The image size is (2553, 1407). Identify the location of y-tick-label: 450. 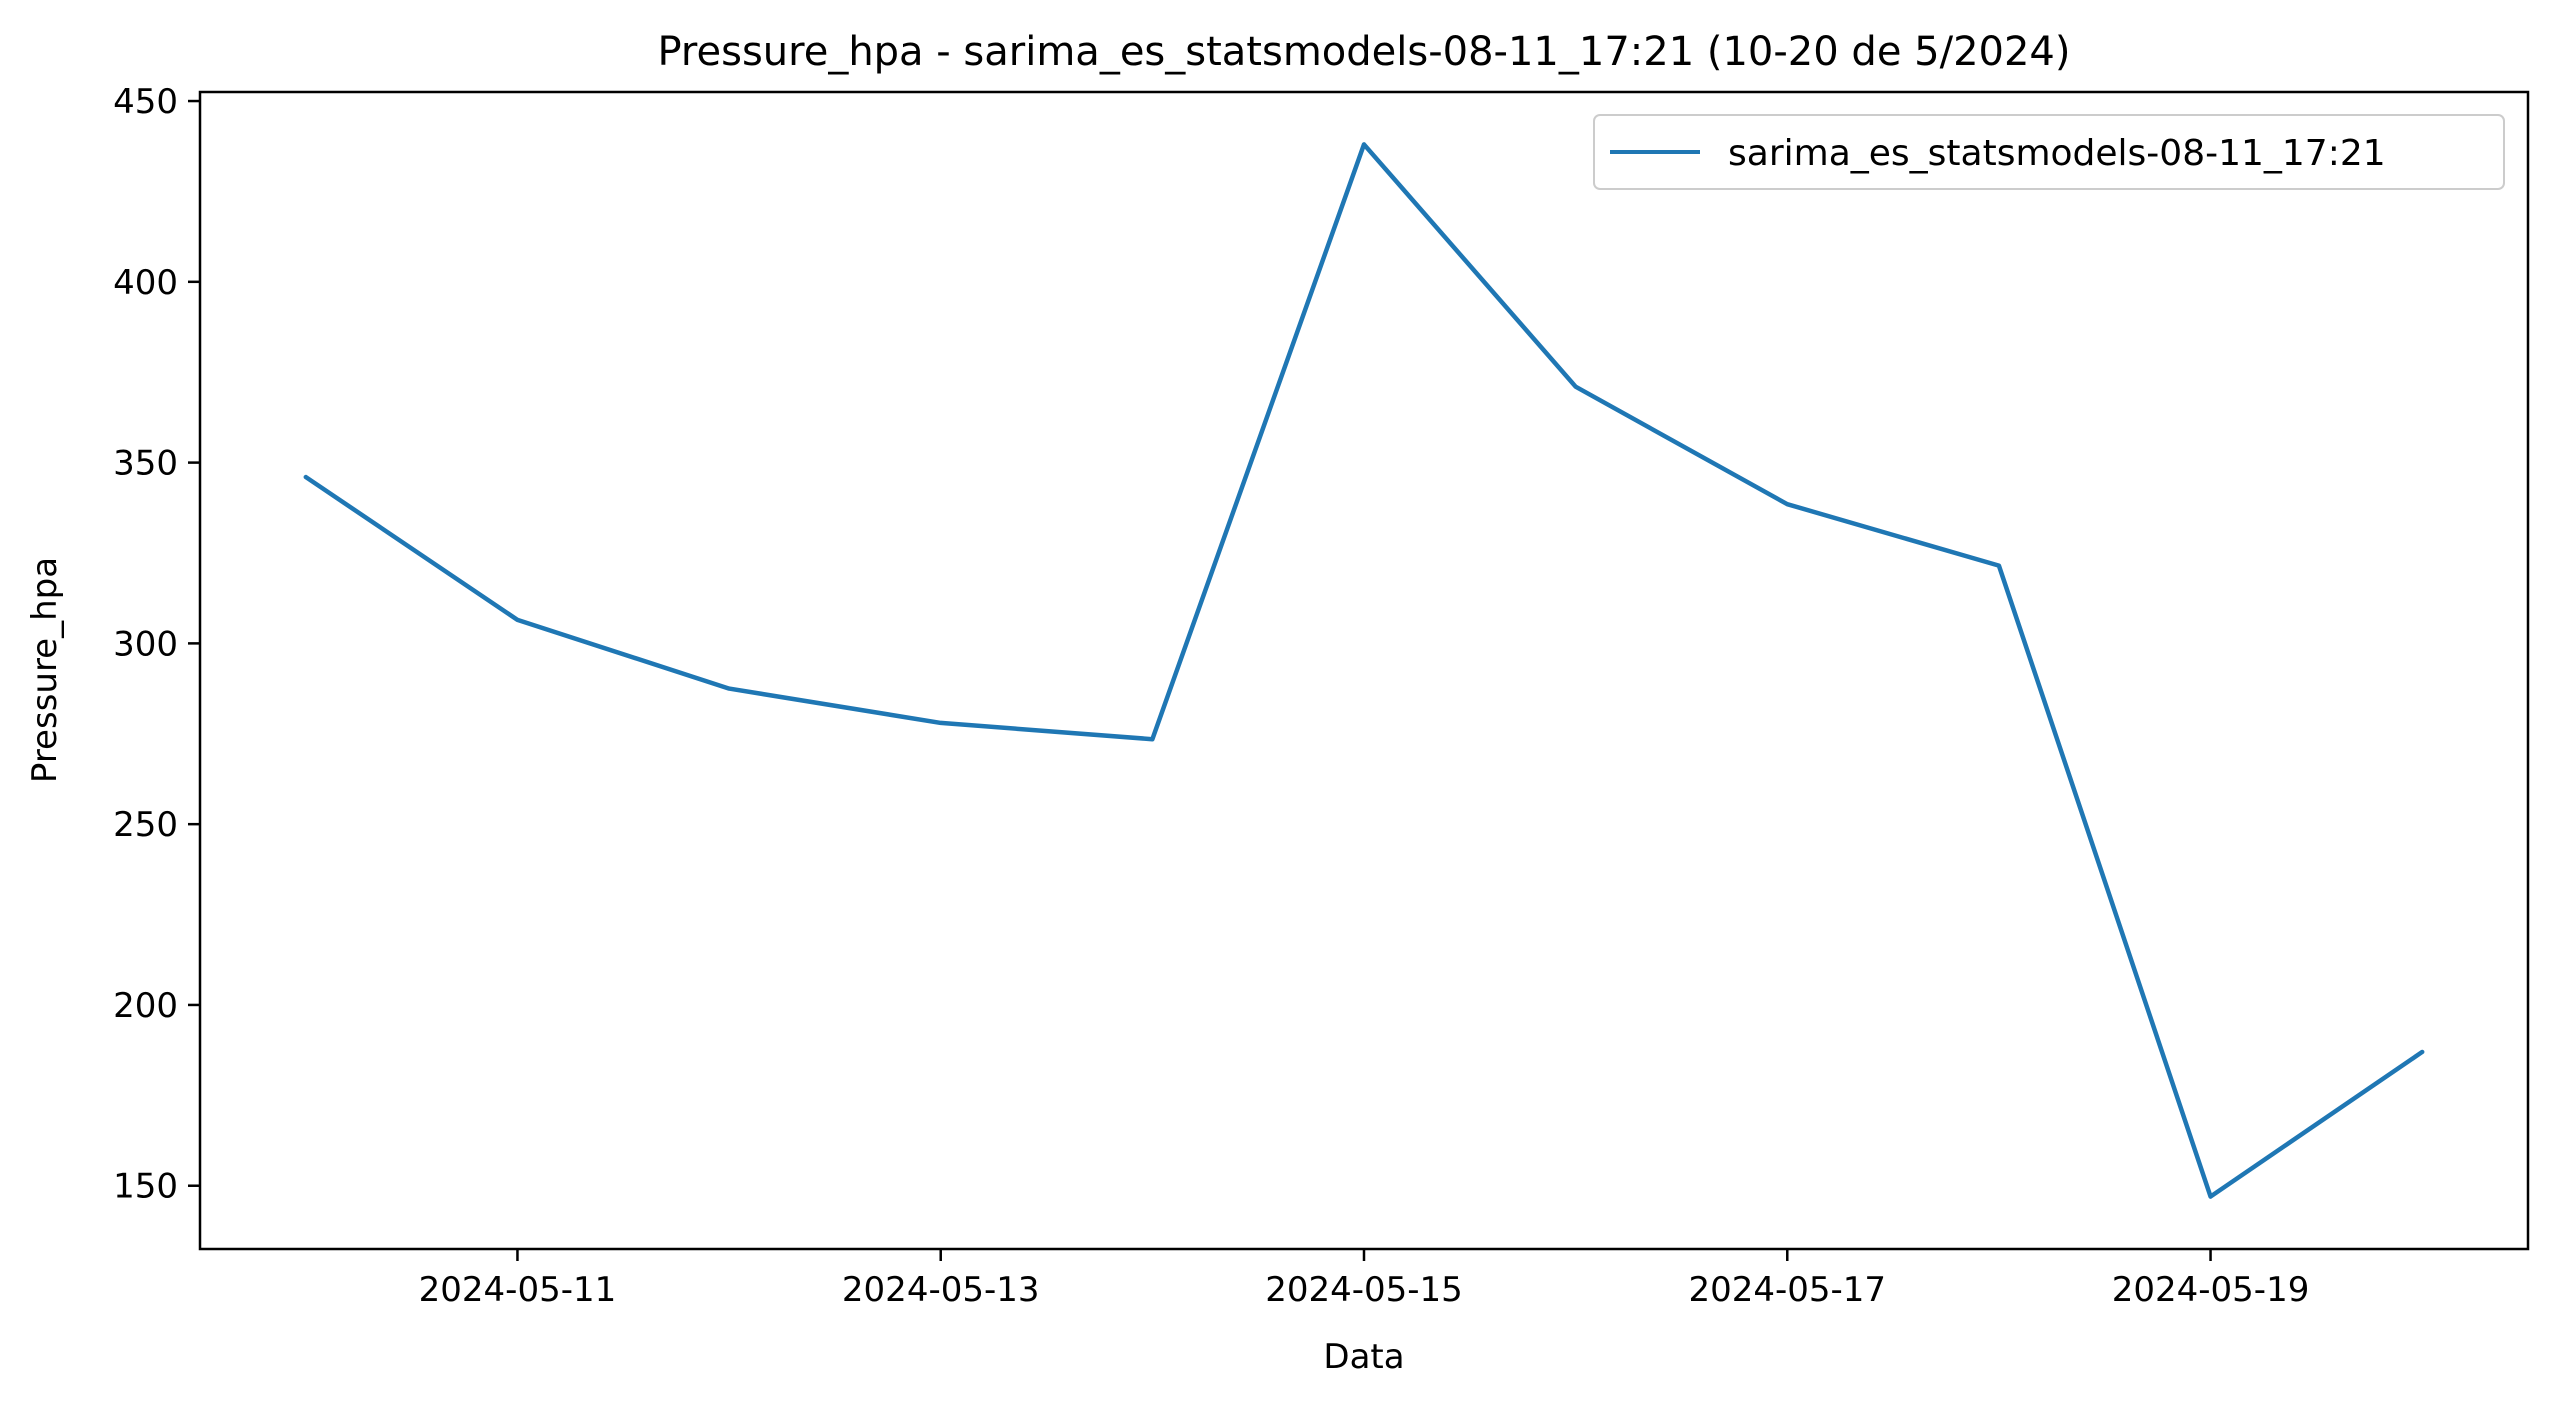
(145, 102).